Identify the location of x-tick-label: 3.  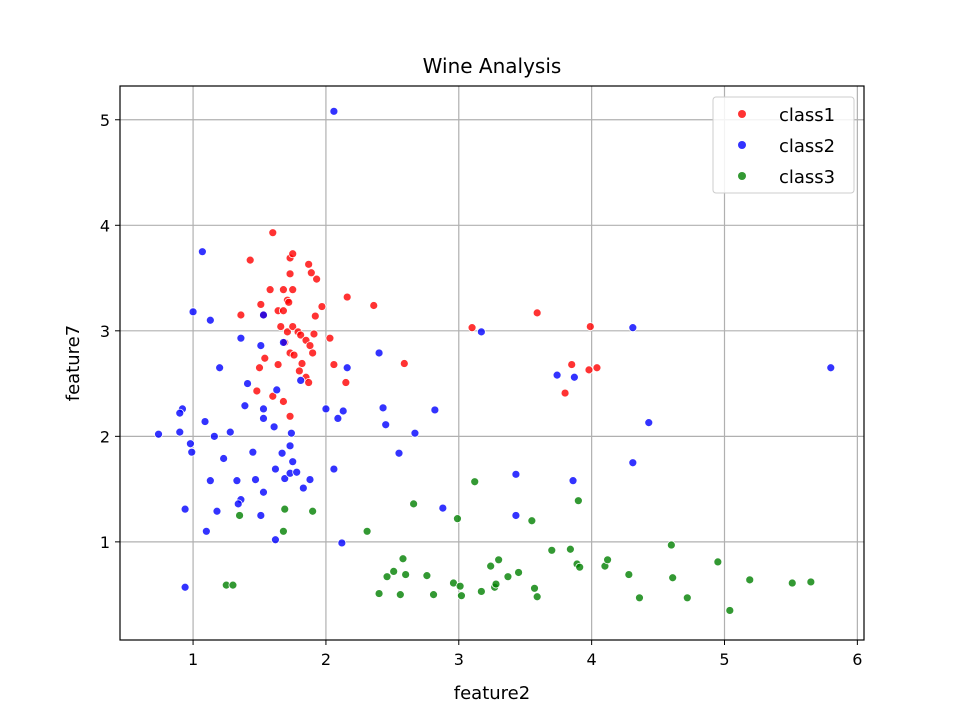
(459, 659).